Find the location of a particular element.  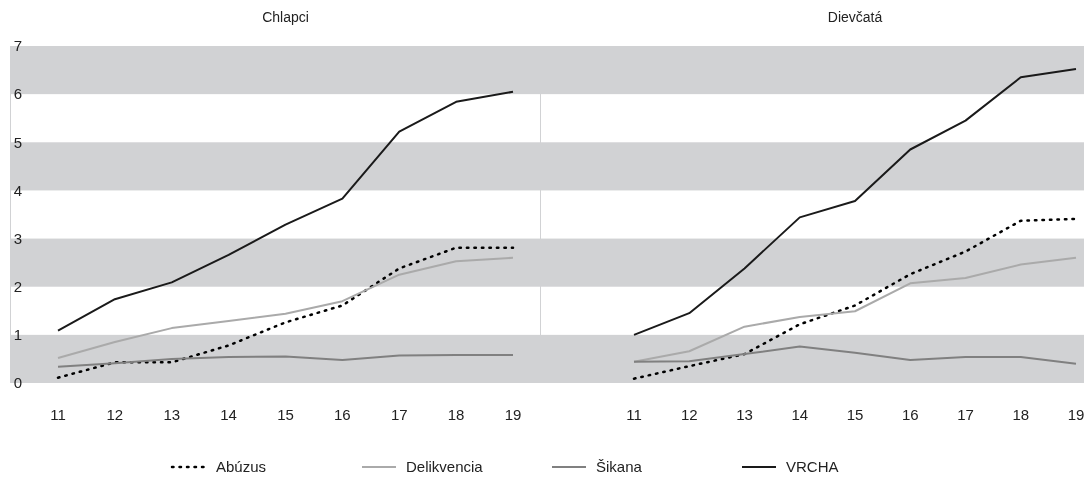

legend-label: Delikvencia is located at coordinates (445, 467).